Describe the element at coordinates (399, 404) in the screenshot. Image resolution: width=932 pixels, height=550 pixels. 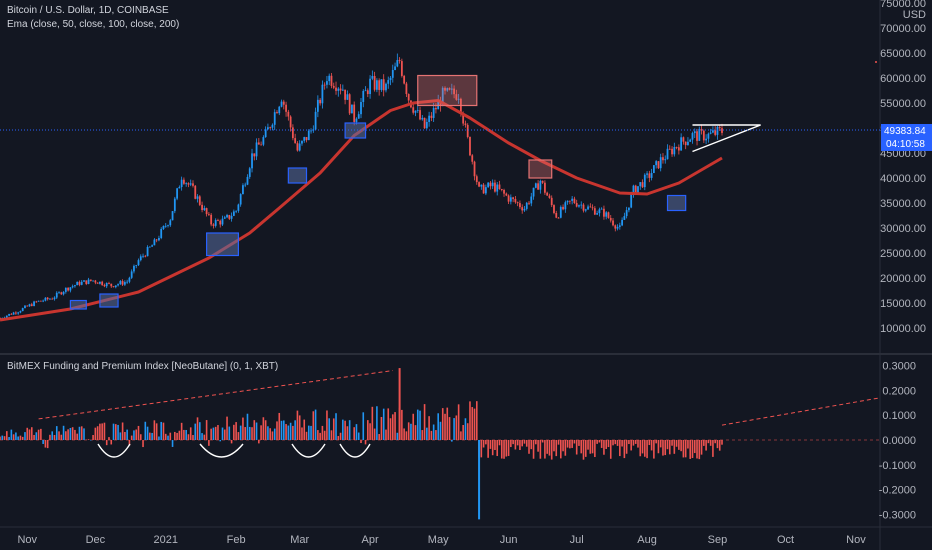
I see `funding-spike-positive` at that location.